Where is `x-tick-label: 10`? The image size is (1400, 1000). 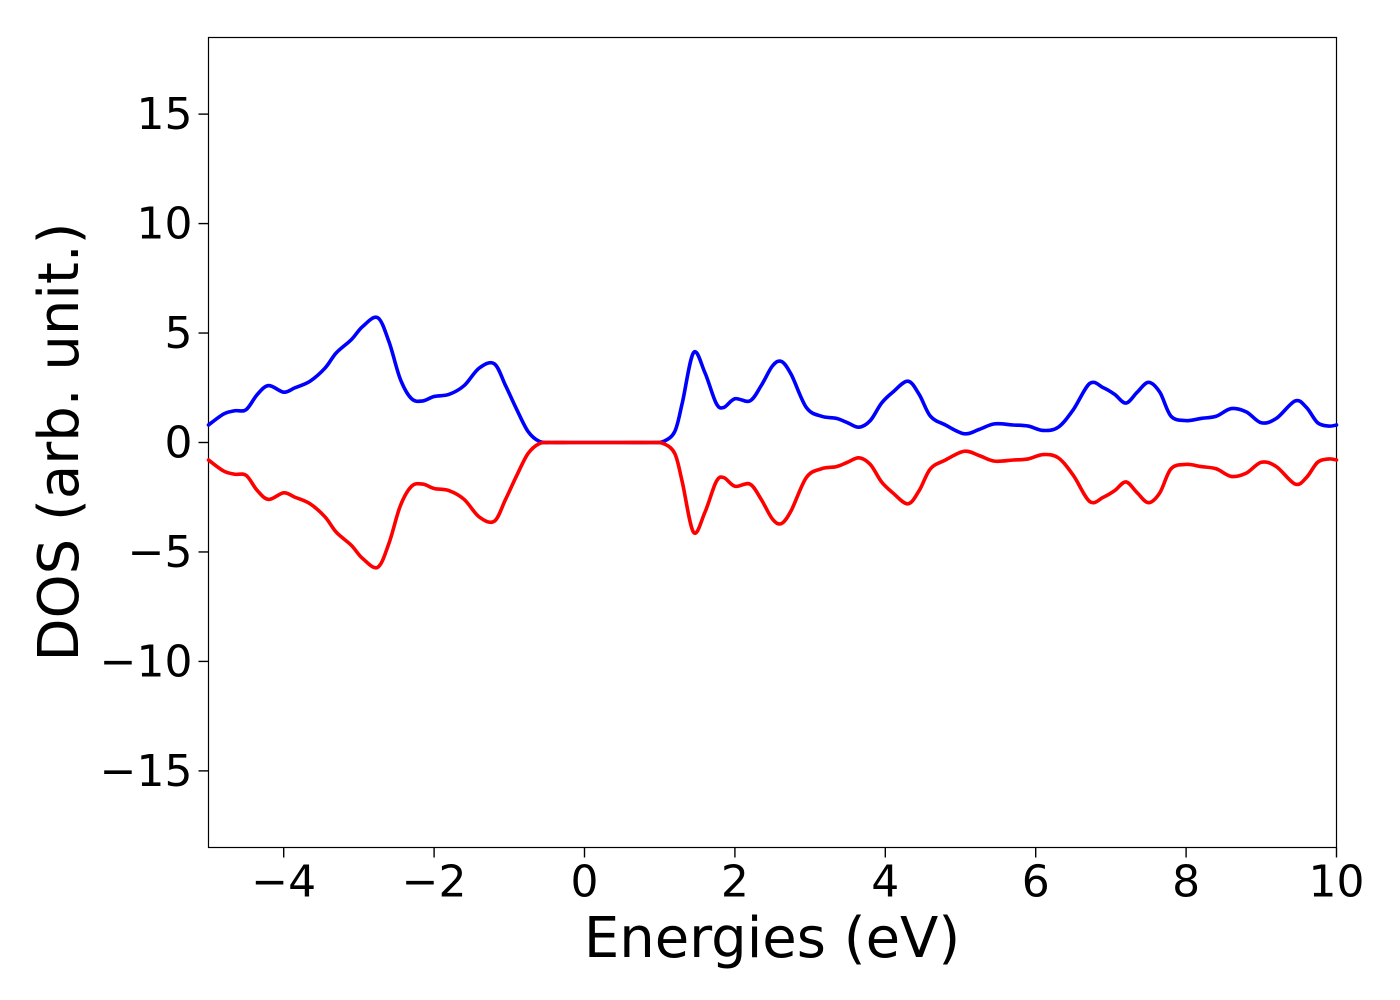 x-tick-label: 10 is located at coordinates (1337, 882).